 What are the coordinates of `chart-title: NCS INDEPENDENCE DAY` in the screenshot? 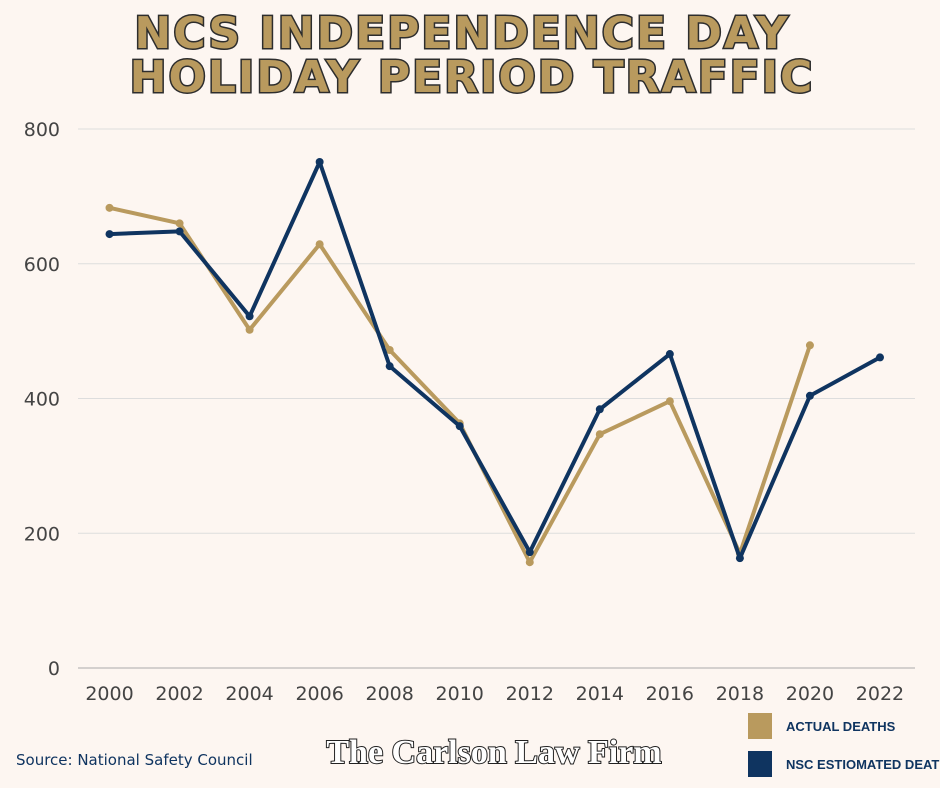 It's located at (461, 33).